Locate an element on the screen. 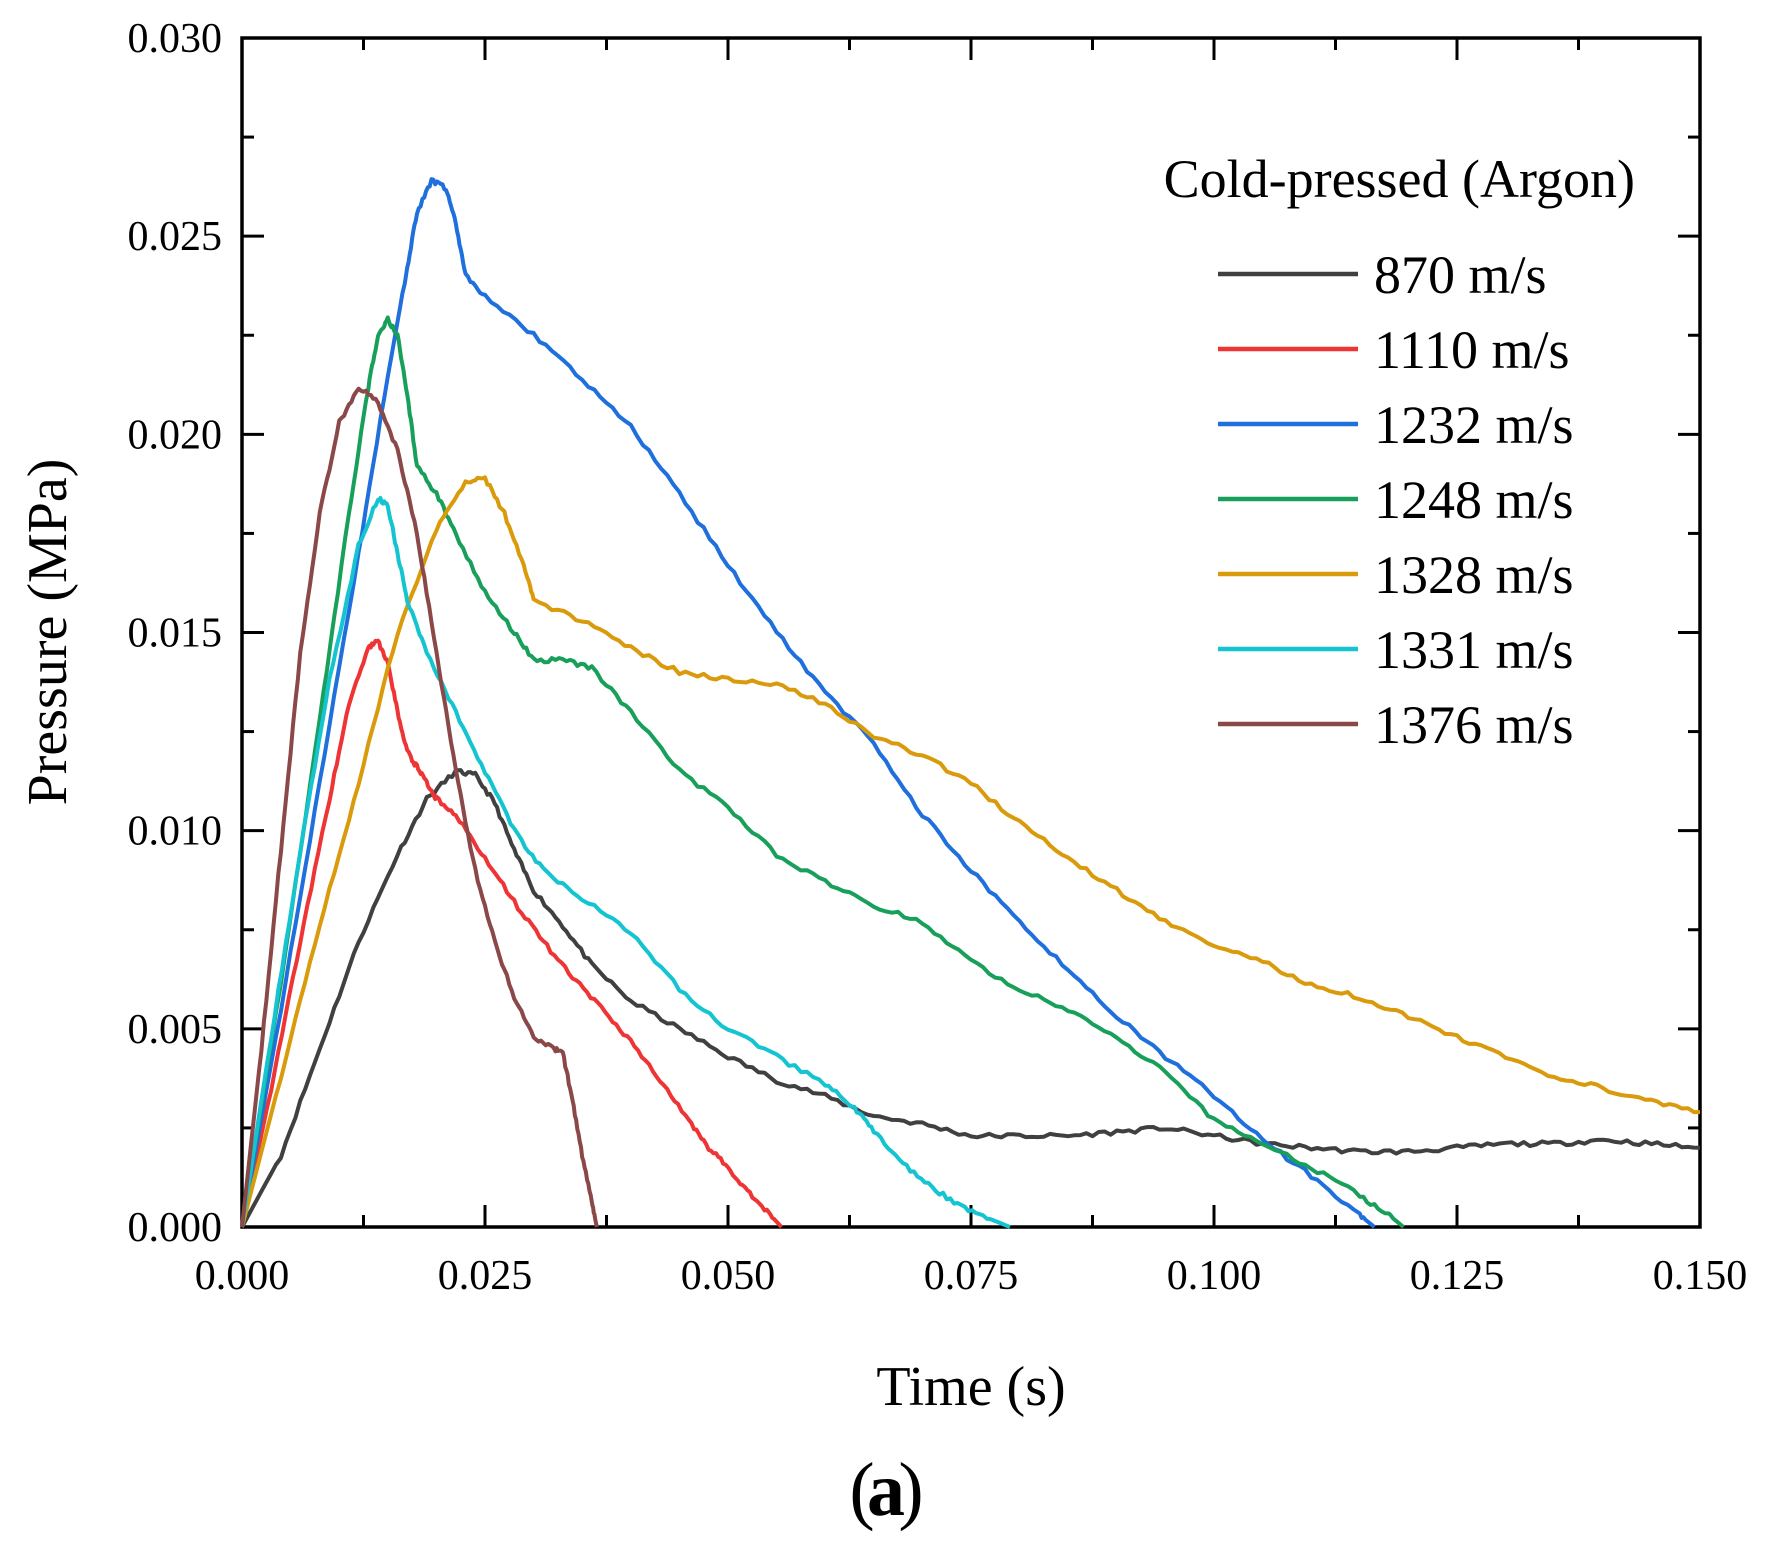  y-tick-label: 0.010 is located at coordinates (175, 832).